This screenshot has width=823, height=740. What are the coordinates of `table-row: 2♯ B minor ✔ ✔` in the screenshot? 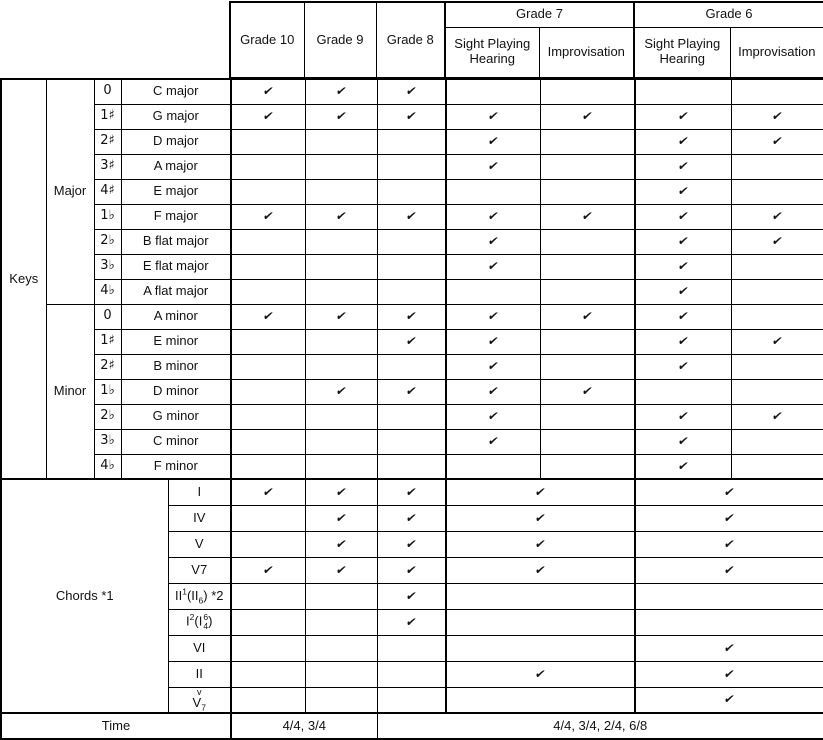 It's located at (412, 366).